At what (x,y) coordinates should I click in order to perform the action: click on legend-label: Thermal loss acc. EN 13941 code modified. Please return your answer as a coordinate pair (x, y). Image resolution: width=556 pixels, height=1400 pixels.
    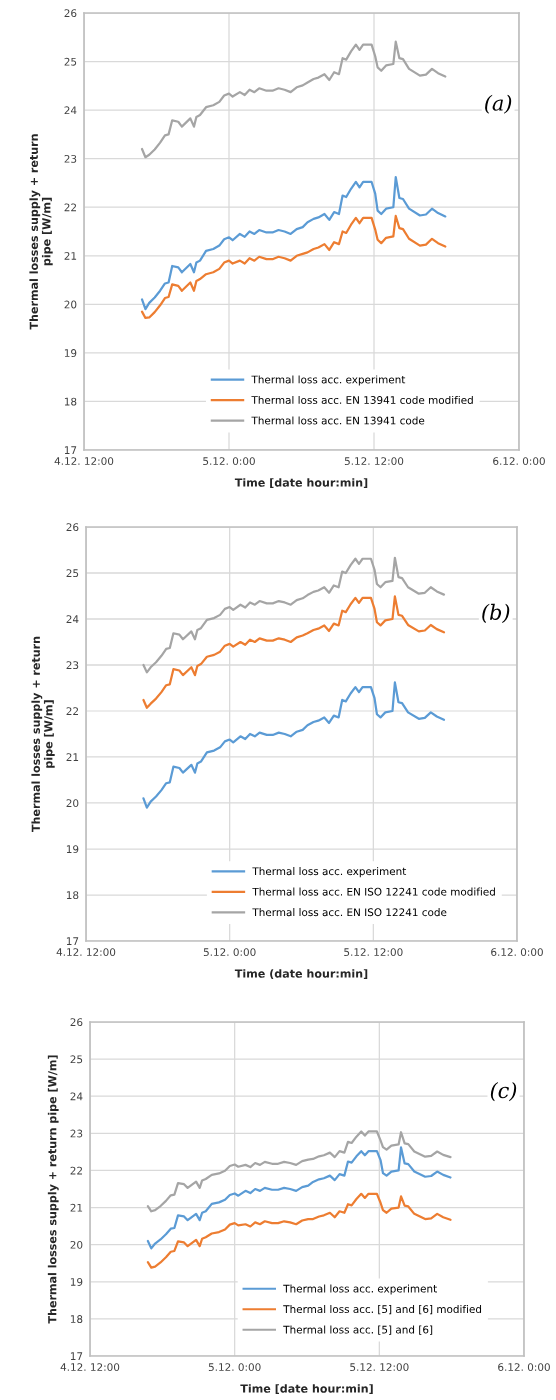
    Looking at the image, I should click on (362, 399).